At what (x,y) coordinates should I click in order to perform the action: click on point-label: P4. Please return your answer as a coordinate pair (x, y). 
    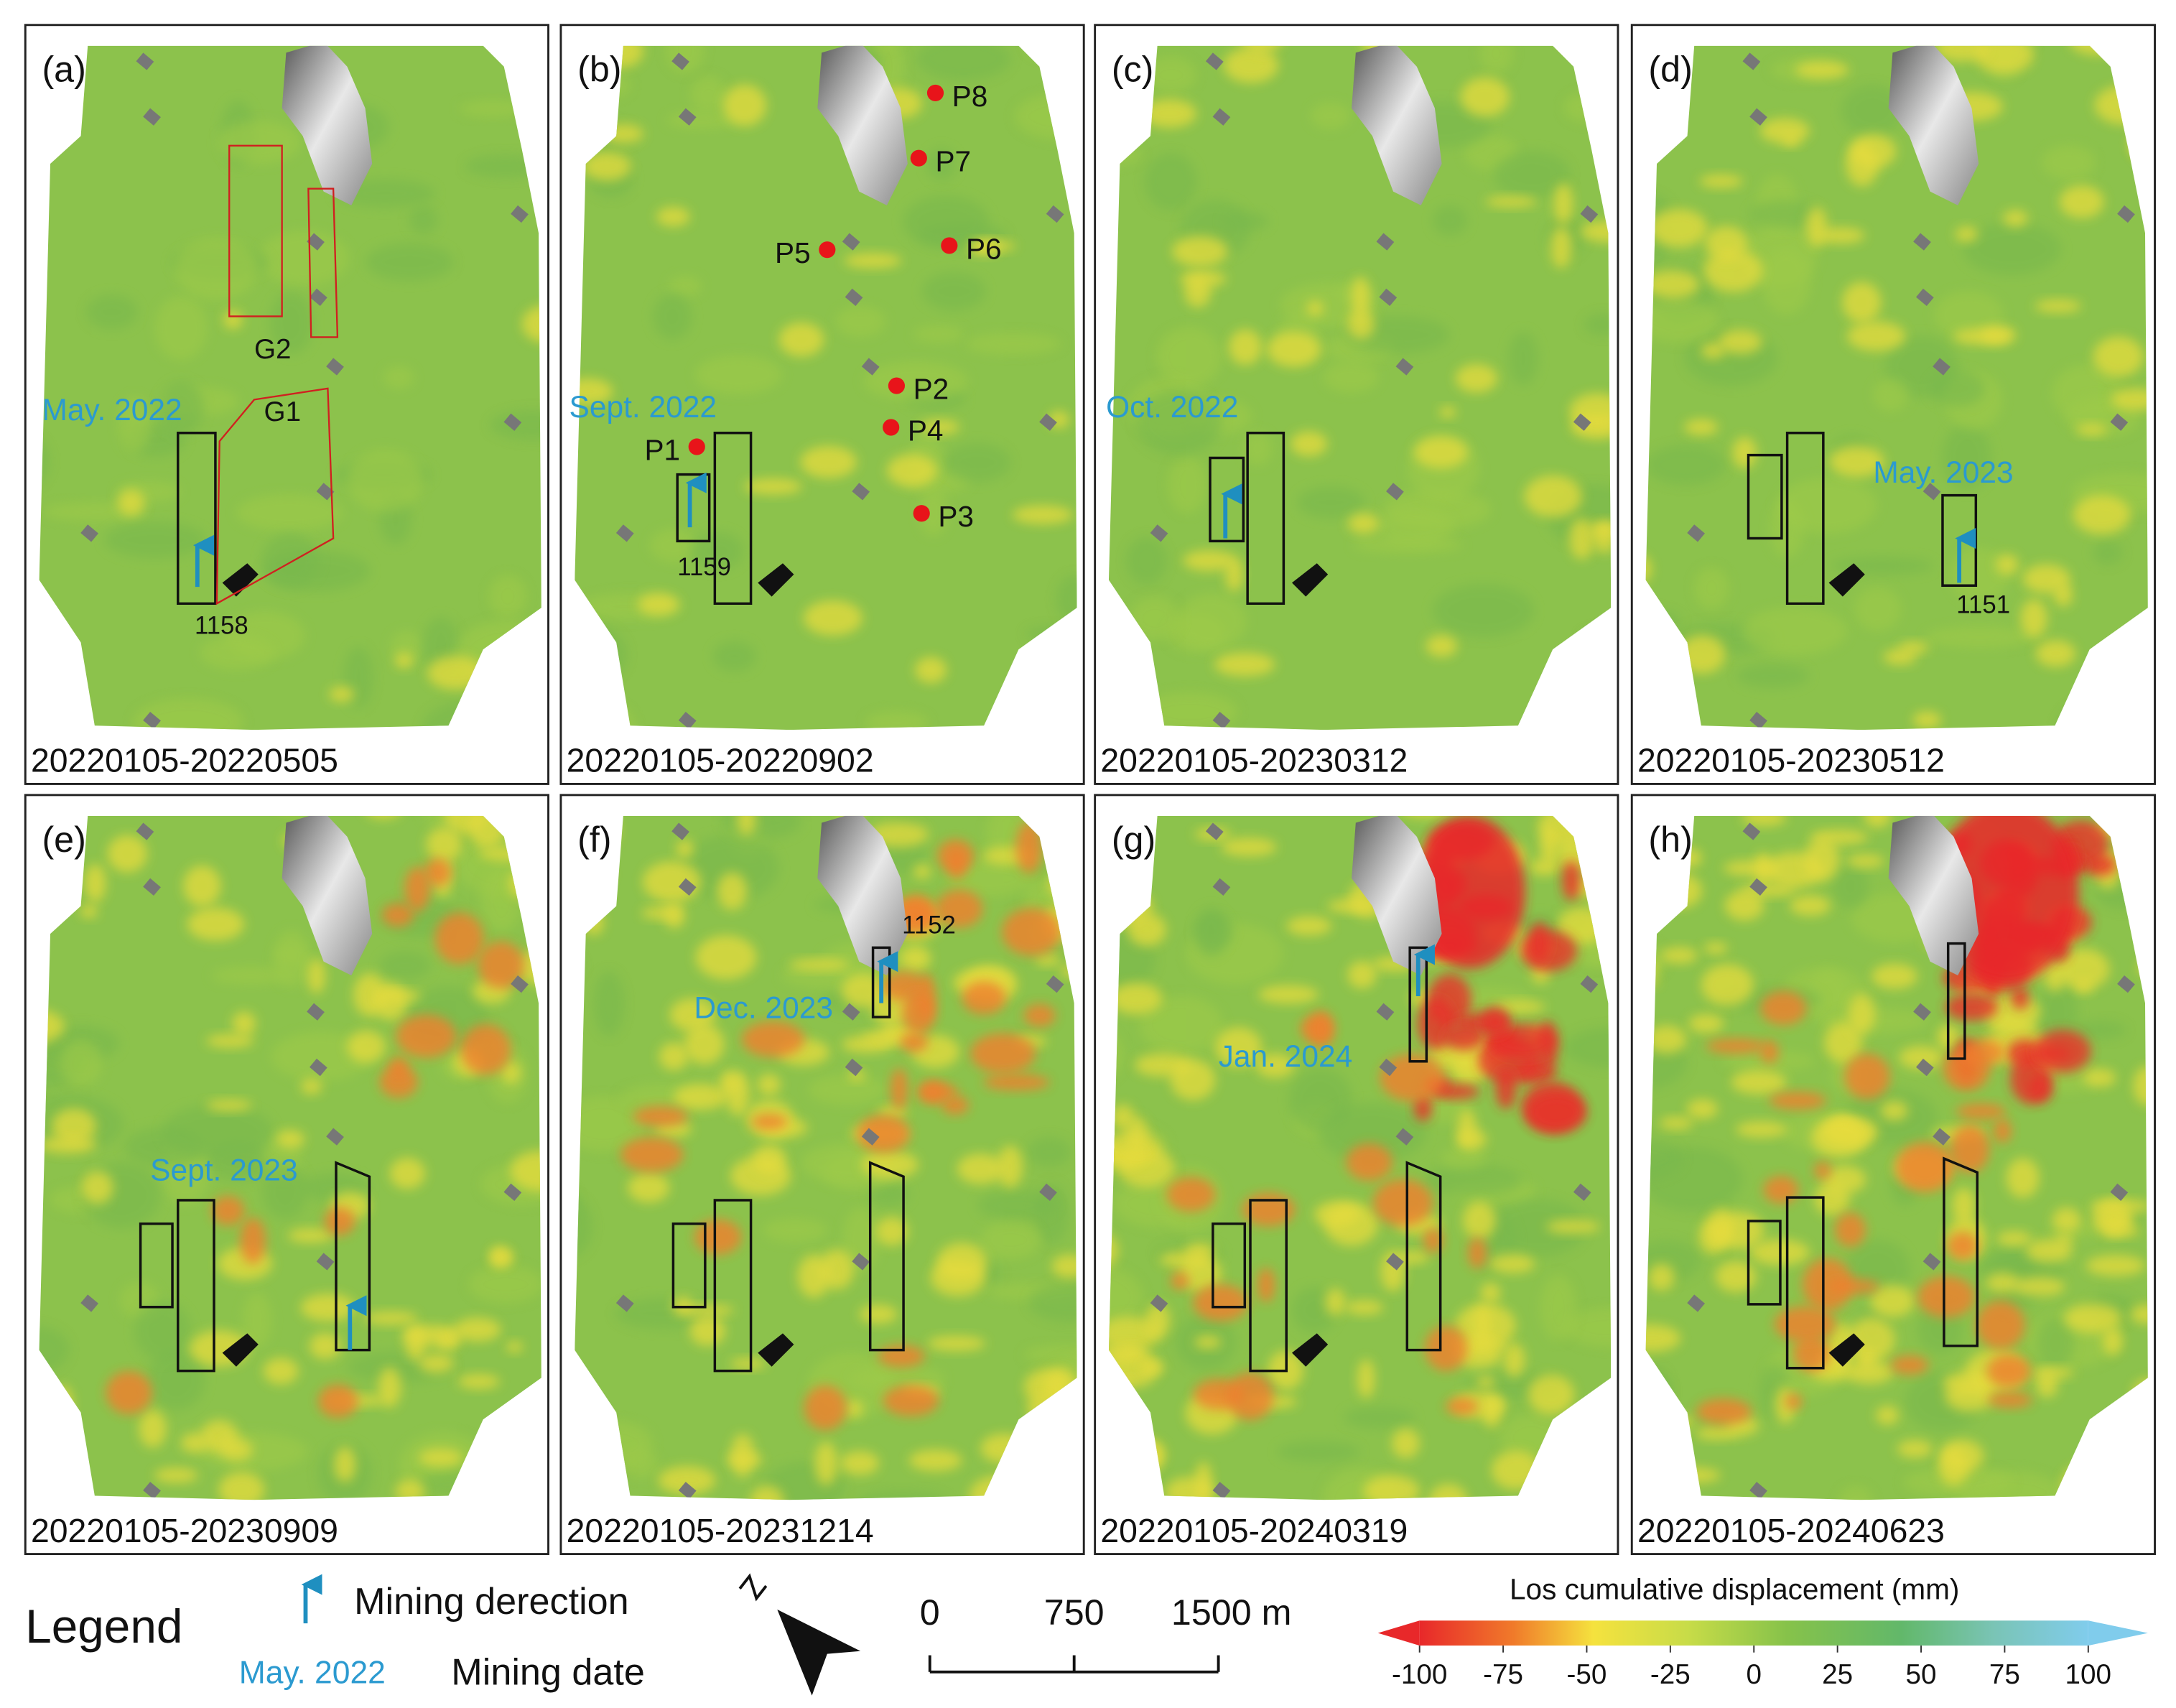
    Looking at the image, I should click on (926, 430).